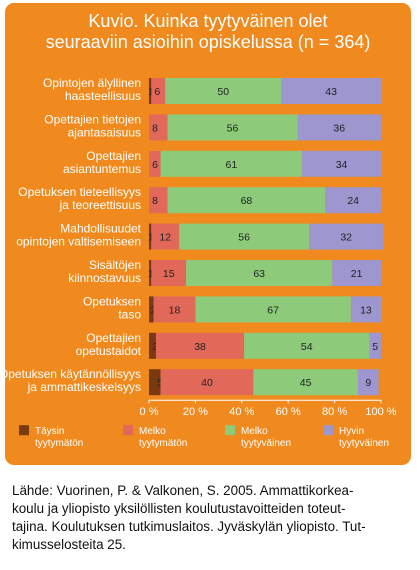 This screenshot has width=420, height=570. I want to click on data-label: 21, so click(357, 274).